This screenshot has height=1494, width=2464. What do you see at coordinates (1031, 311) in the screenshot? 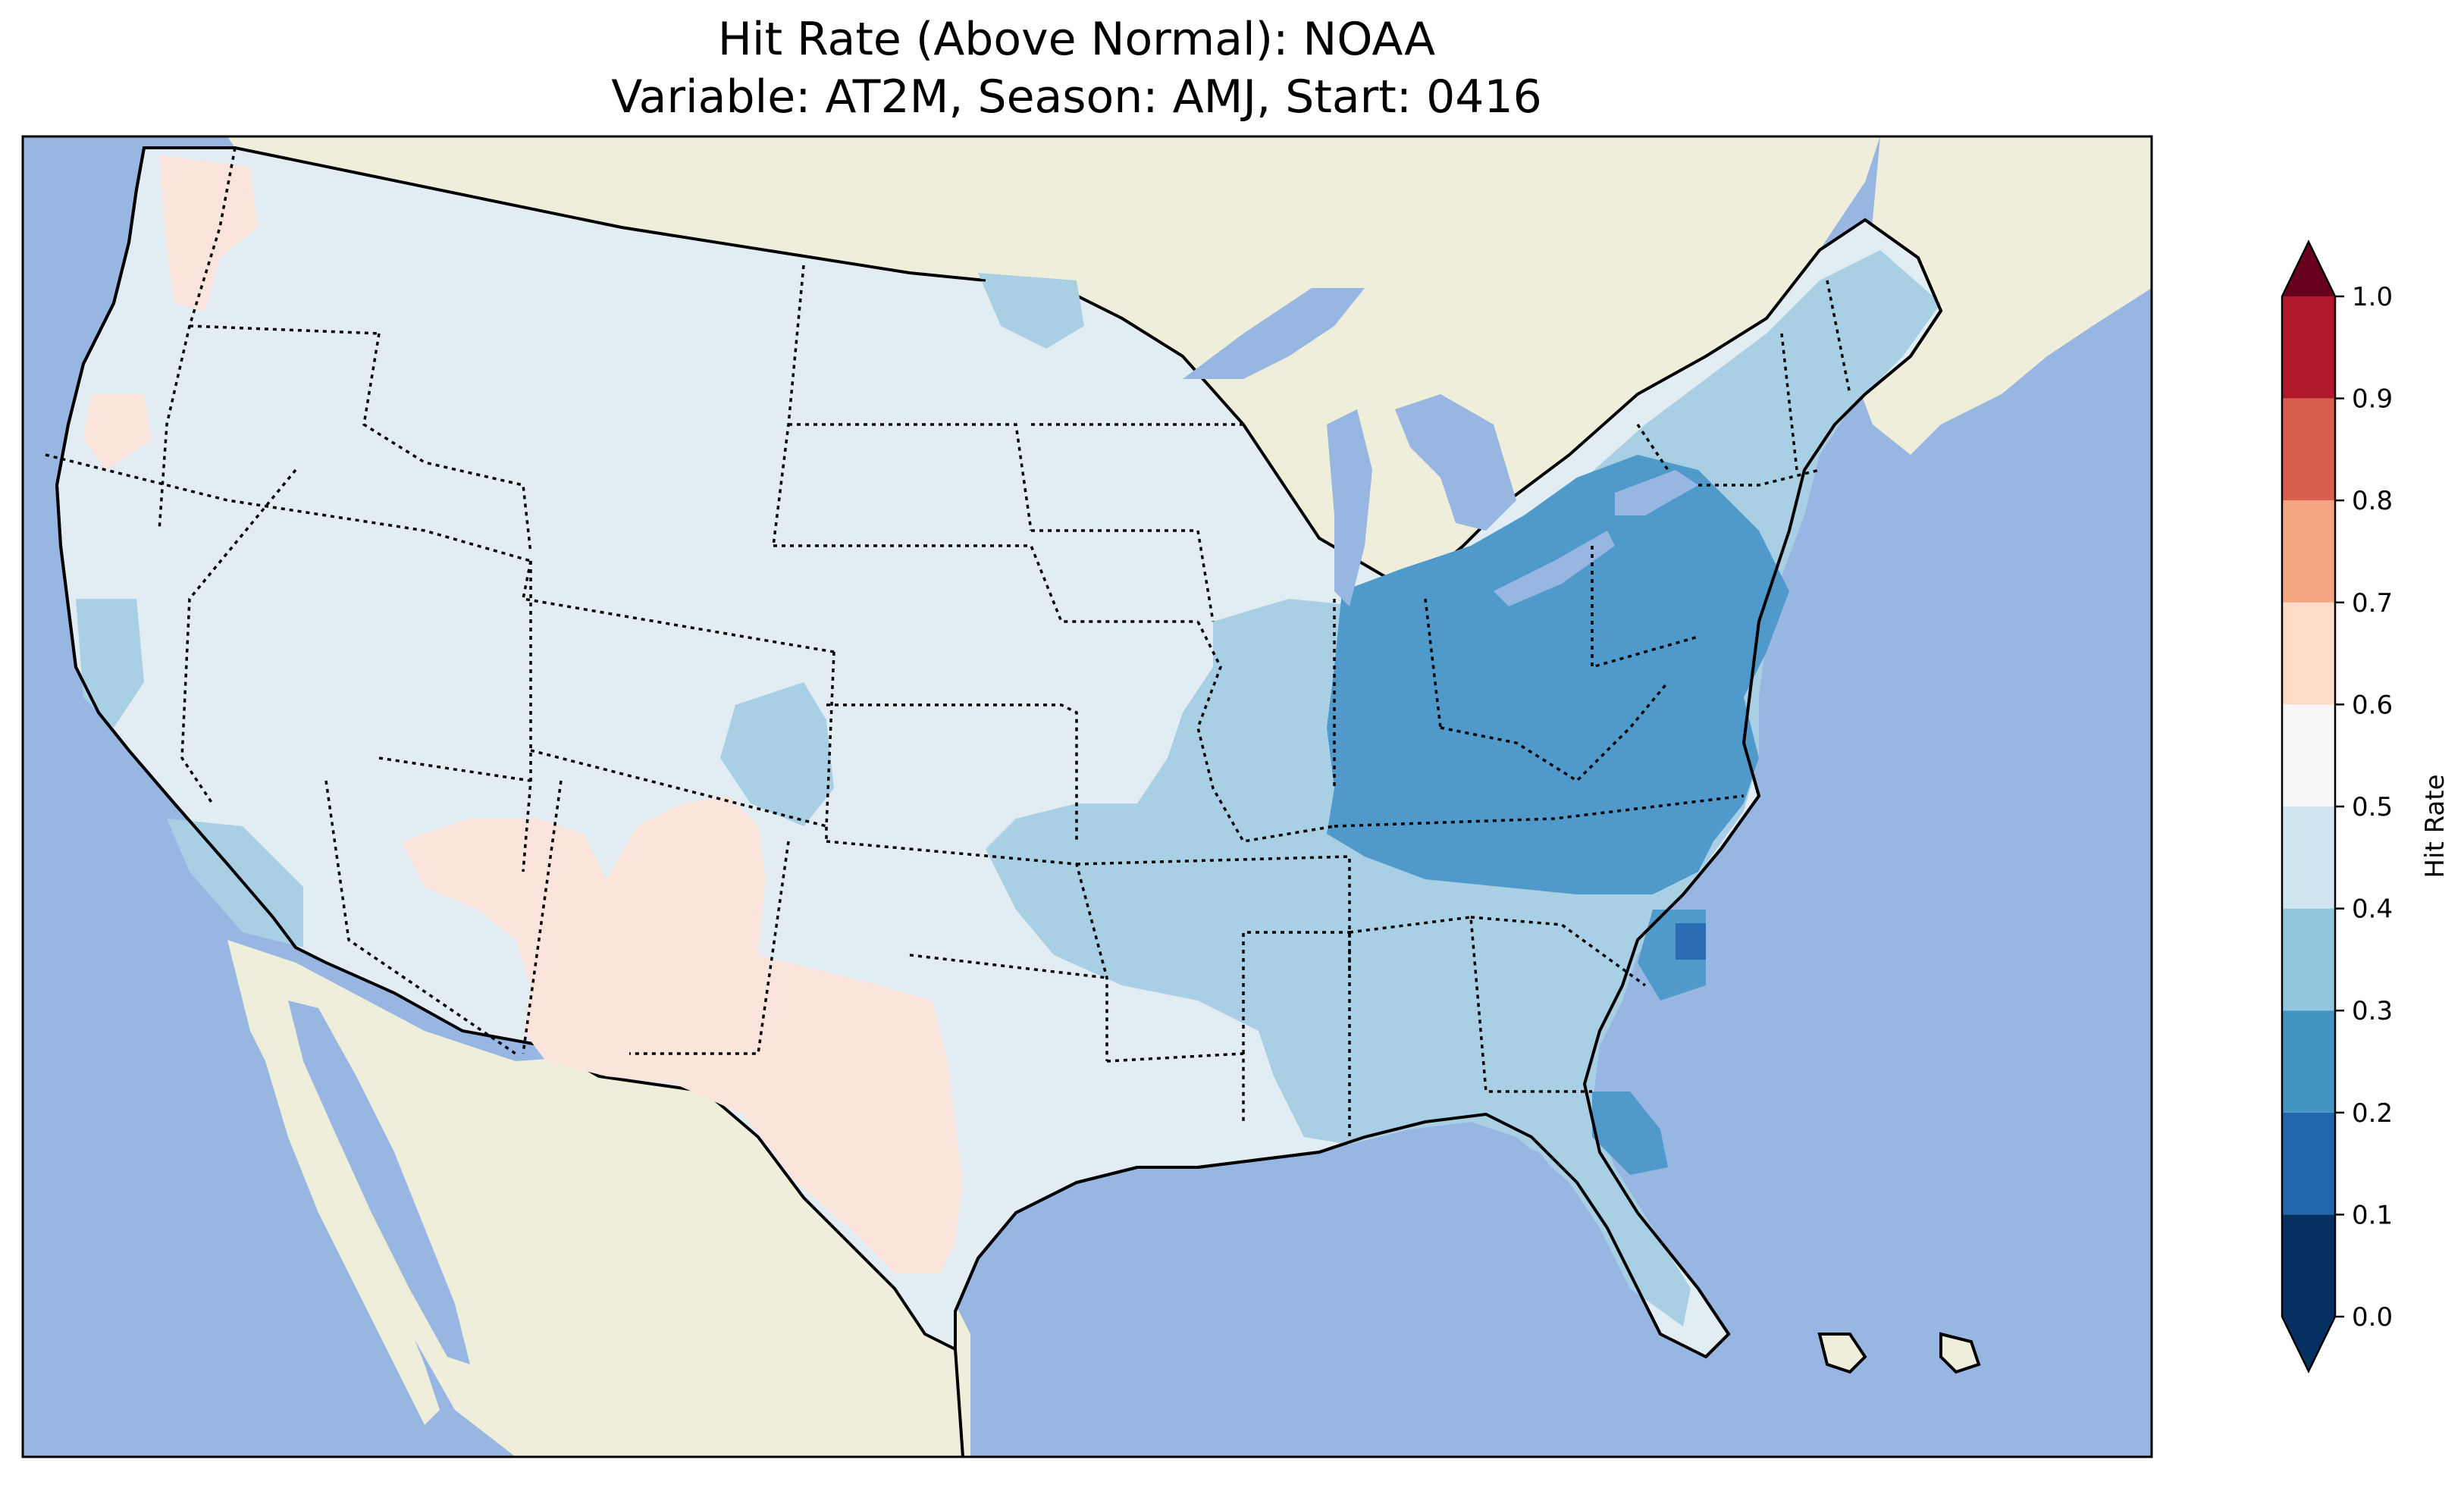
I see `region-north-lightblue` at bounding box center [1031, 311].